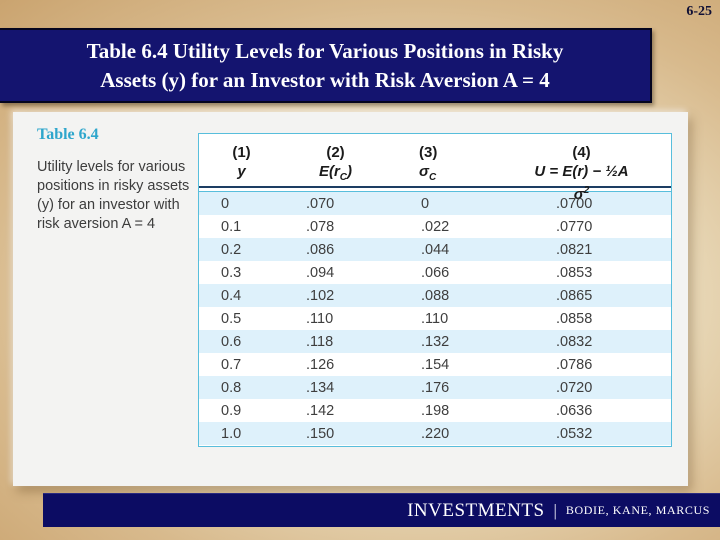 This screenshot has height=540, width=720. I want to click on table-row: 0.4 .102 .088 .0865, so click(435, 295).